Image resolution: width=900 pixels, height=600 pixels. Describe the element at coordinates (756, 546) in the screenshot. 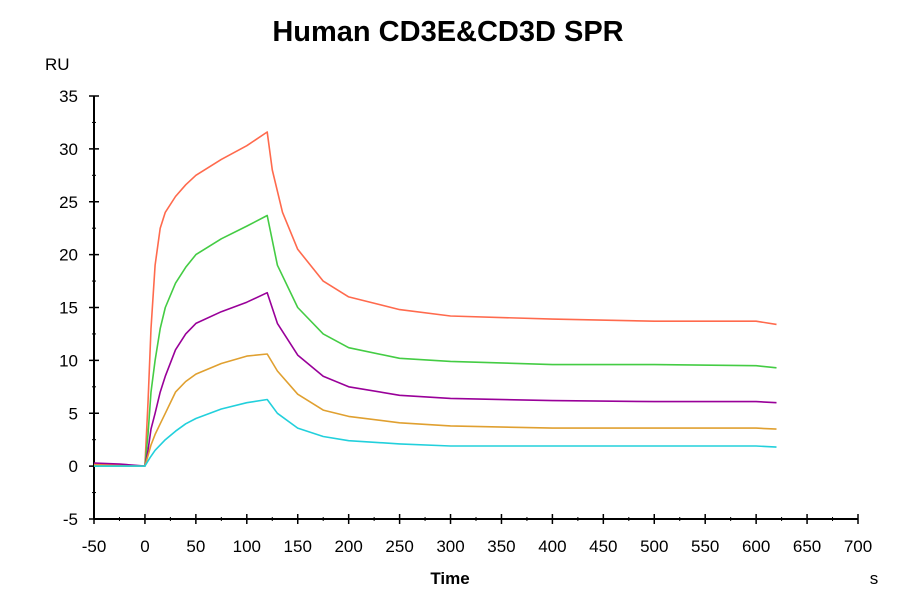

I see `x-tick-label: 600` at that location.